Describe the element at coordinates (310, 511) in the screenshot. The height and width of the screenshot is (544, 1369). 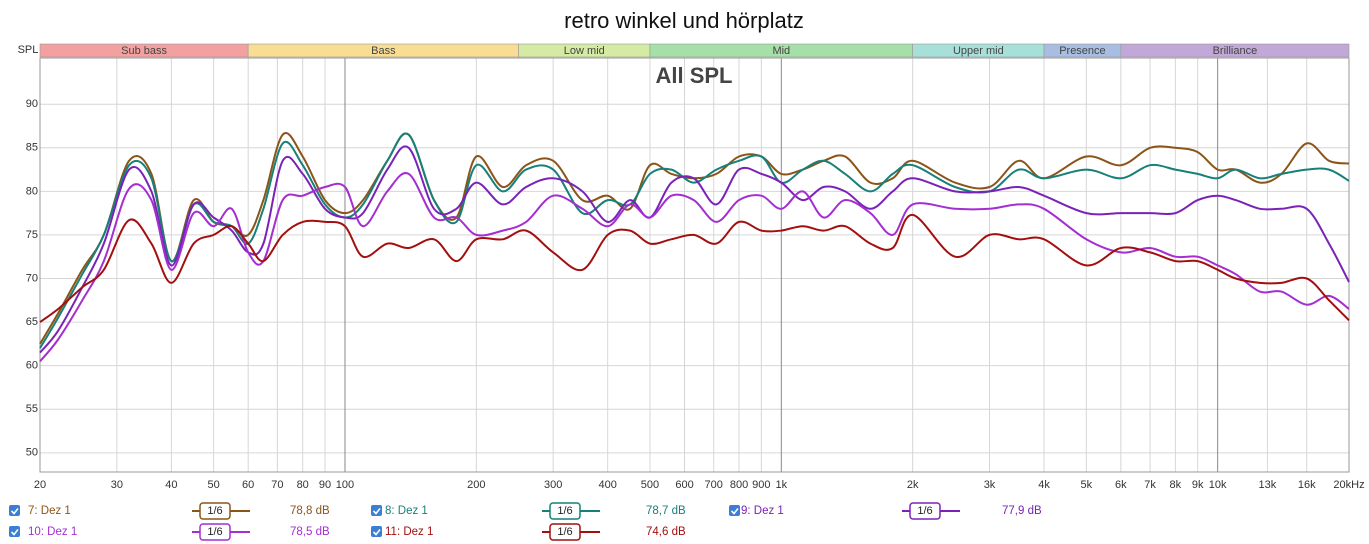
I see `legend-level: 78,8 dB` at that location.